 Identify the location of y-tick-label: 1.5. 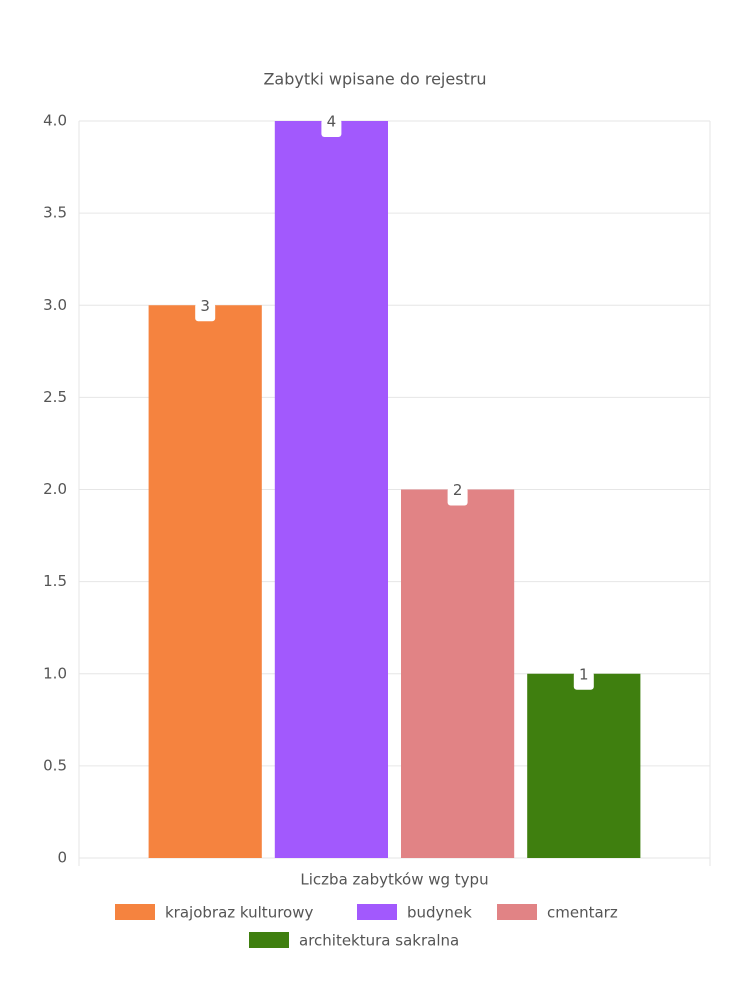
(55, 581).